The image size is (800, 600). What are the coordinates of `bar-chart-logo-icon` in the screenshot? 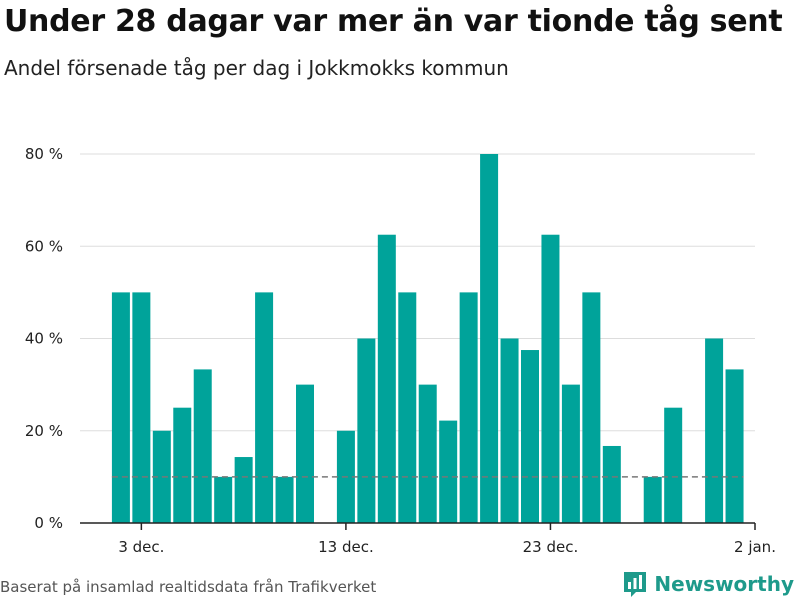 It's located at (635, 584).